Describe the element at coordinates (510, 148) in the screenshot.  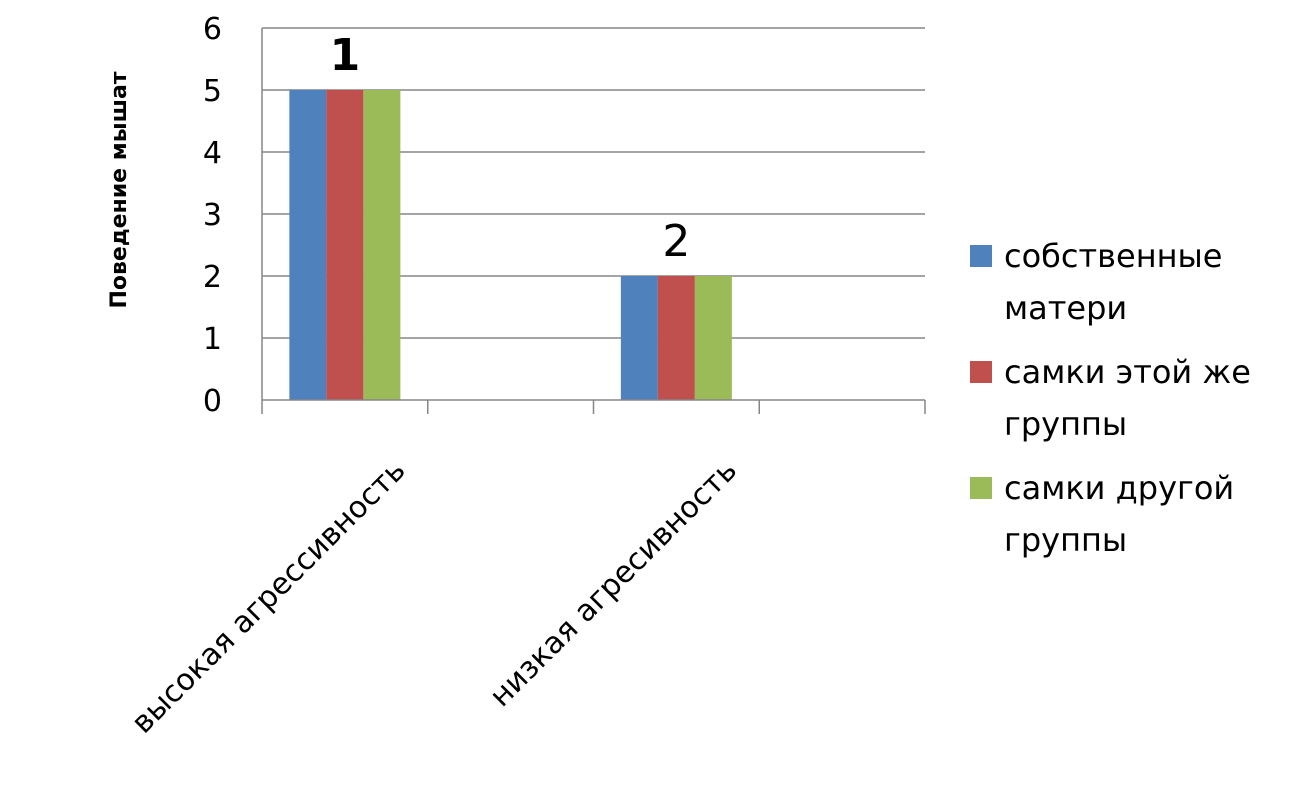
I see `annotations: 12` at that location.